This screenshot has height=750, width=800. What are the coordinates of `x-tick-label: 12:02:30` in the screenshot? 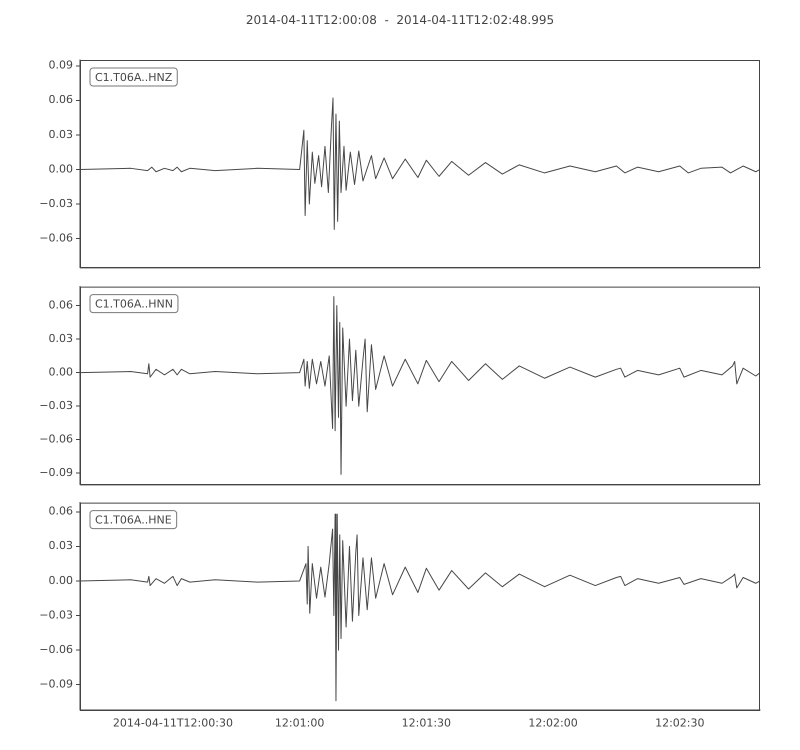 It's located at (679, 723).